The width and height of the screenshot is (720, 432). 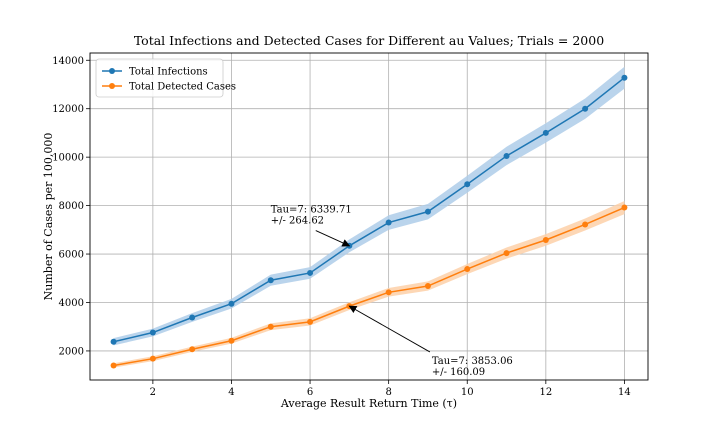 I want to click on y-tick-label: 8000, so click(x=71, y=206).